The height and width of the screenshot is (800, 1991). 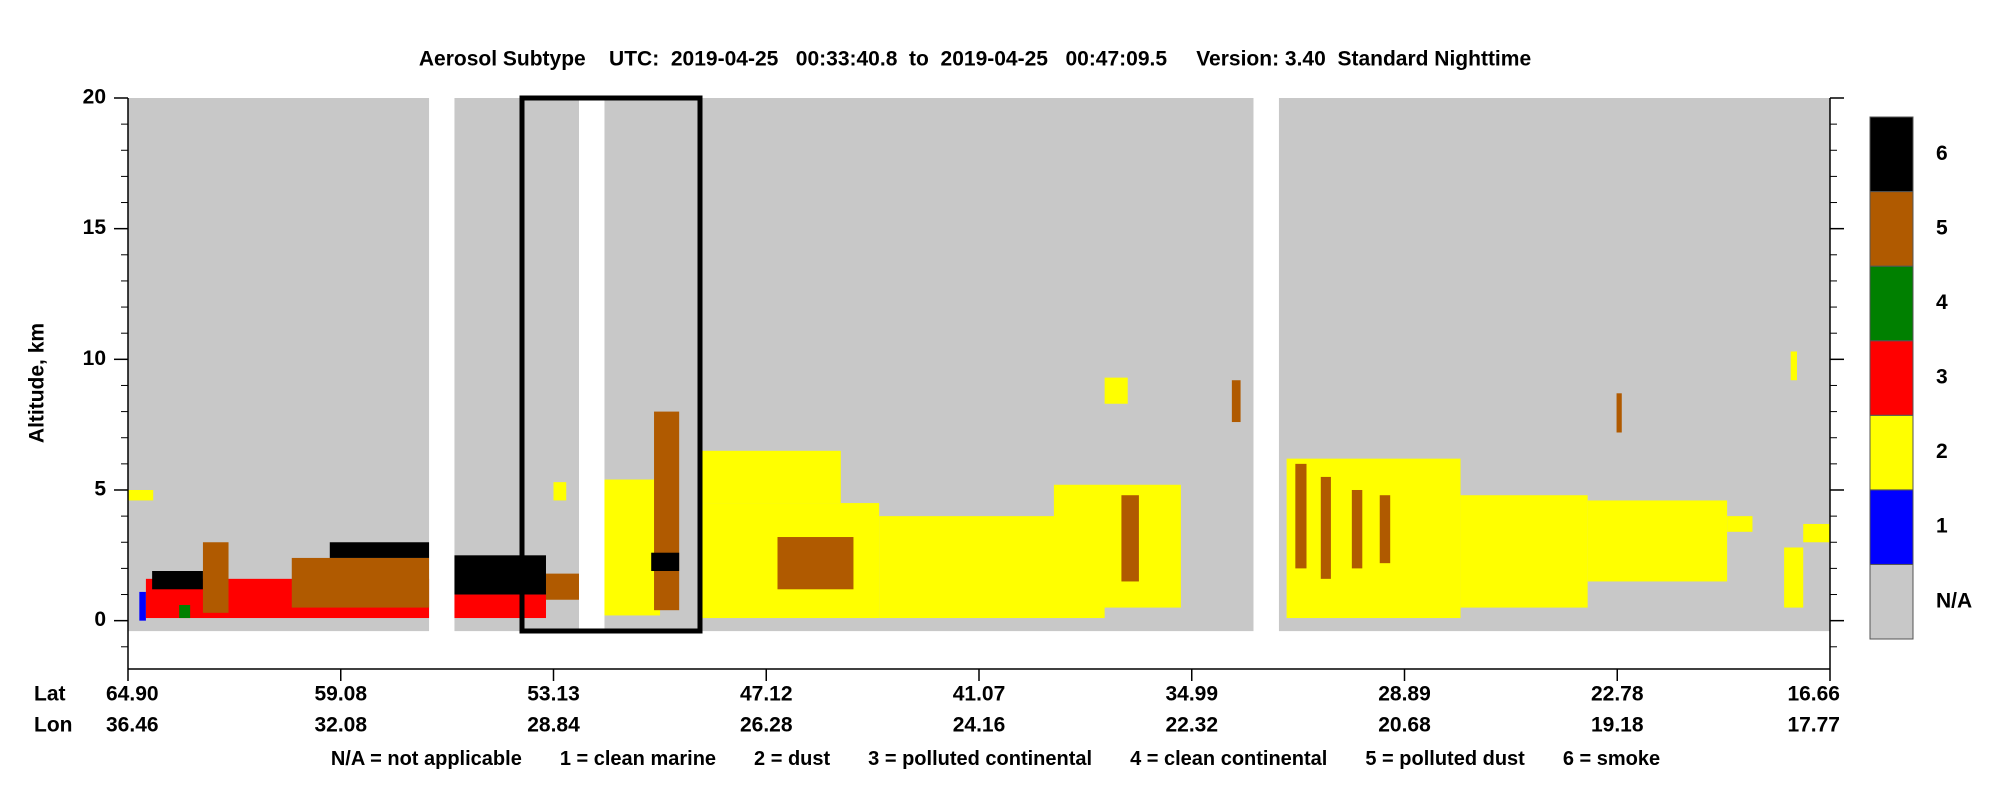 I want to click on legend-entry: 3 = polluted continental, so click(x=980, y=759).